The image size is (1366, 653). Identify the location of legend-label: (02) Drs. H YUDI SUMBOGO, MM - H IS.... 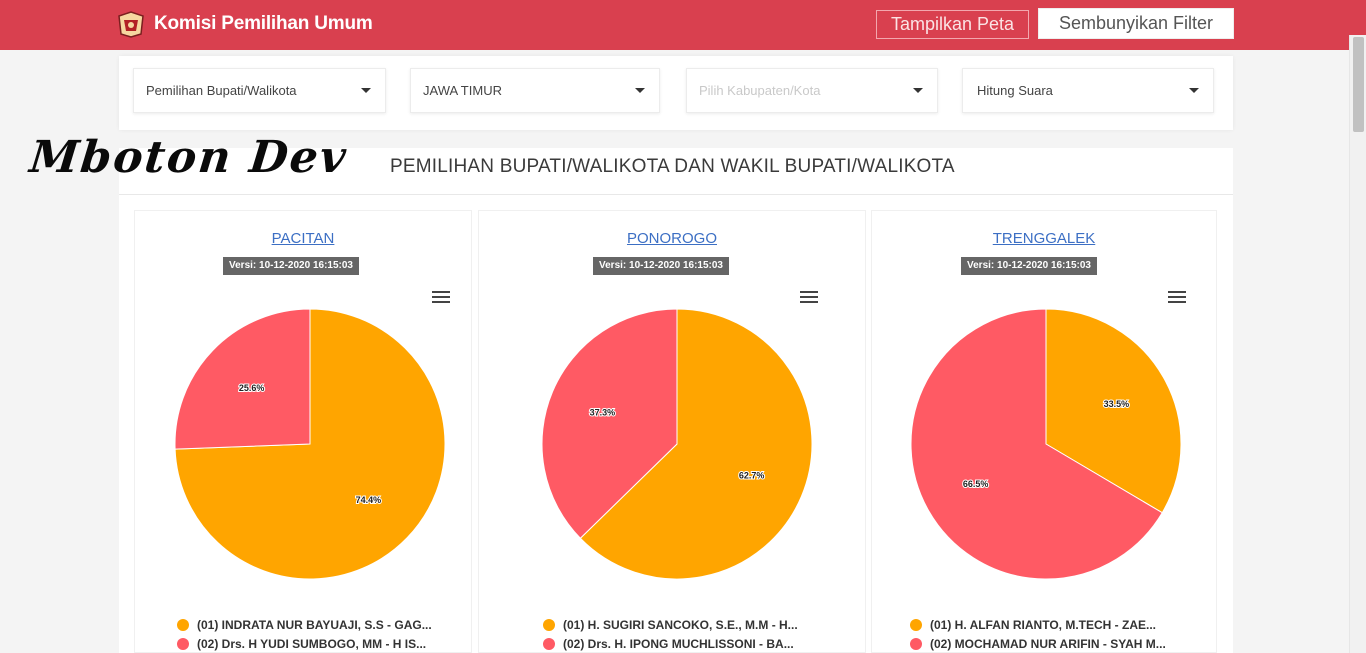
(312, 644).